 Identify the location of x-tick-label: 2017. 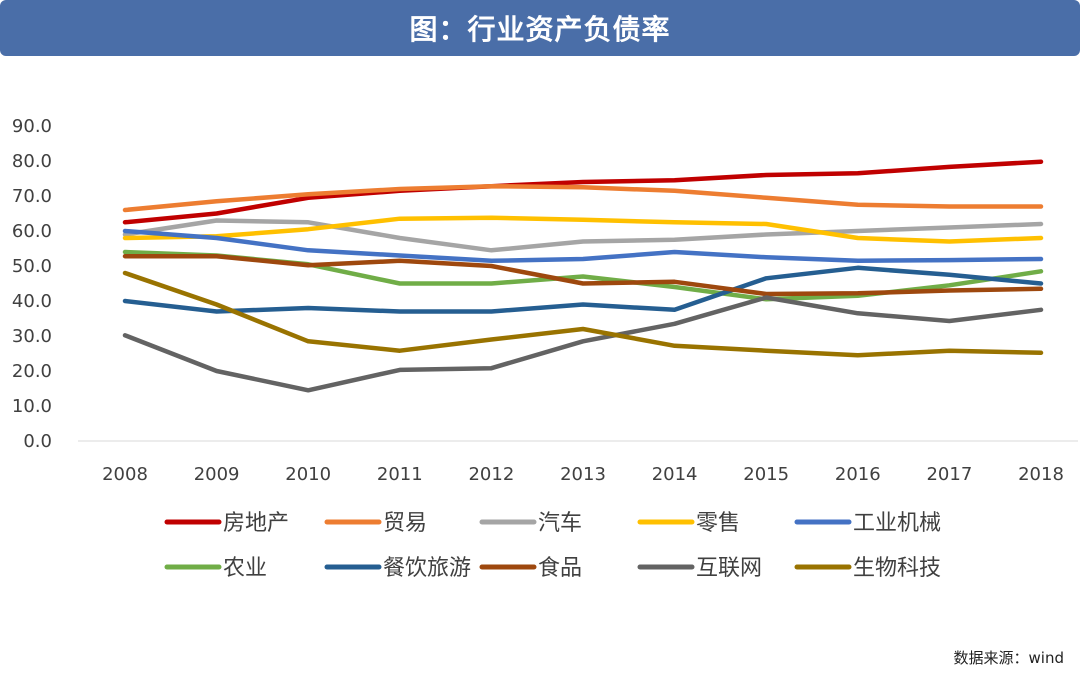
(949, 474).